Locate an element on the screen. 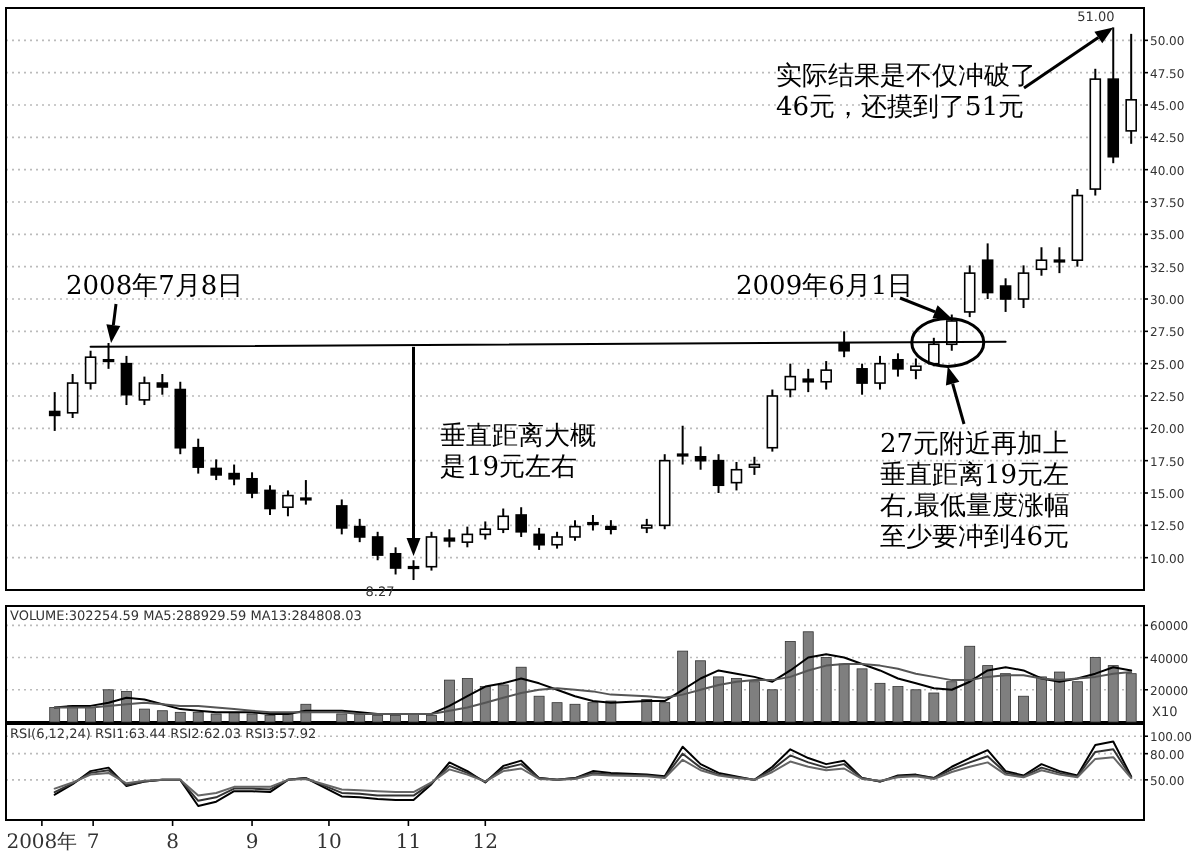  x-tick-label: 12 is located at coordinates (485, 843).